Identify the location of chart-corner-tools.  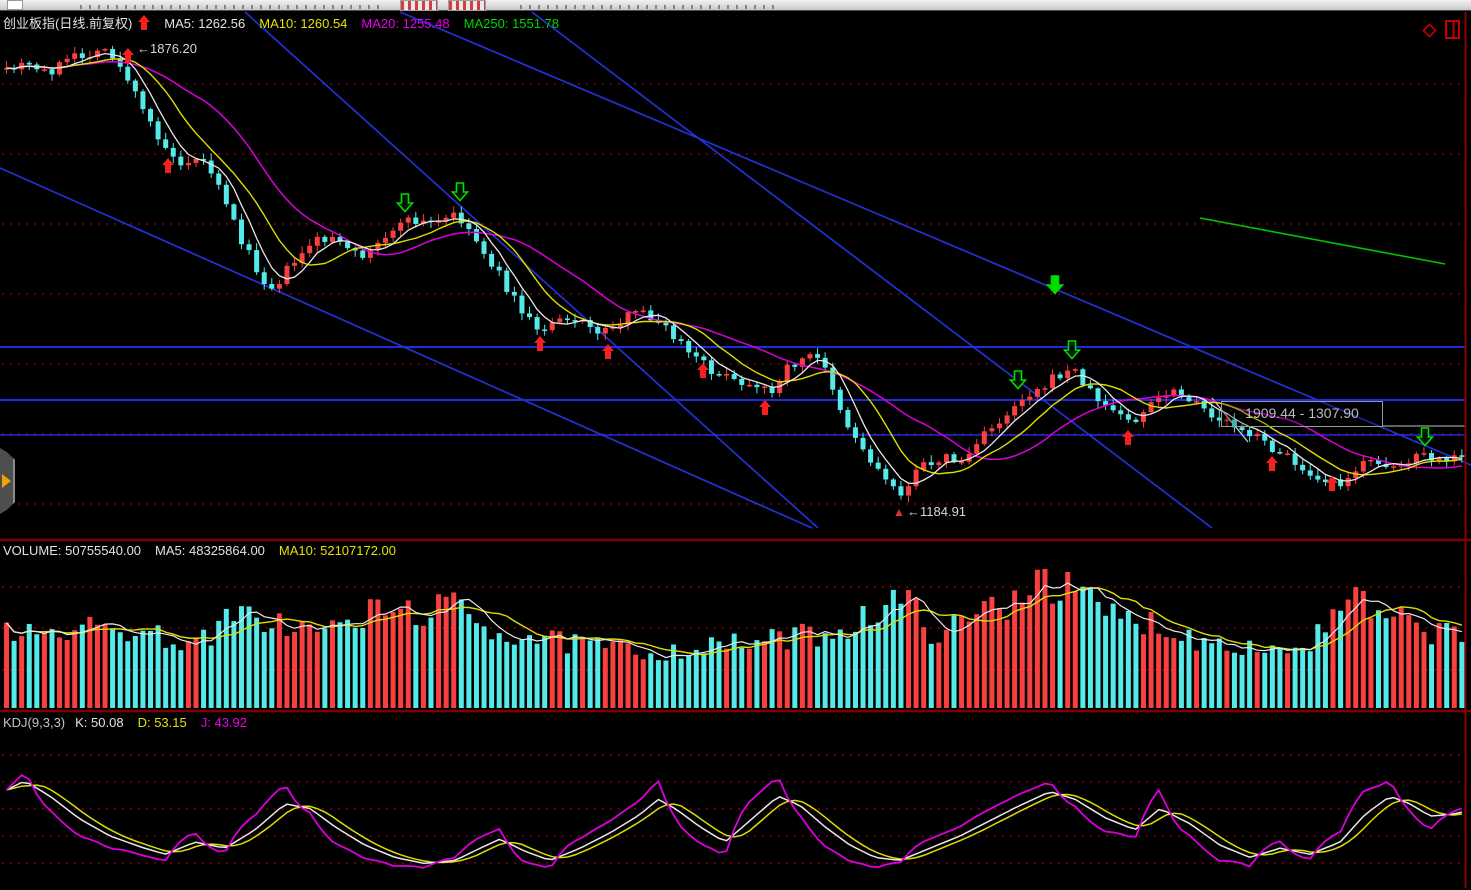
(1441, 30).